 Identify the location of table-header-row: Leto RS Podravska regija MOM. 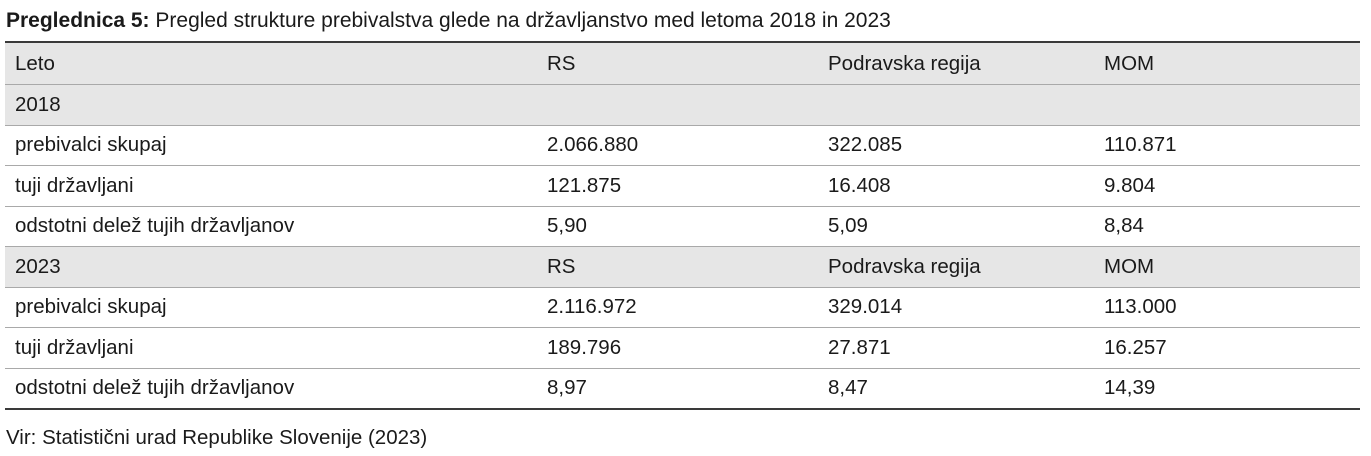
(682, 63).